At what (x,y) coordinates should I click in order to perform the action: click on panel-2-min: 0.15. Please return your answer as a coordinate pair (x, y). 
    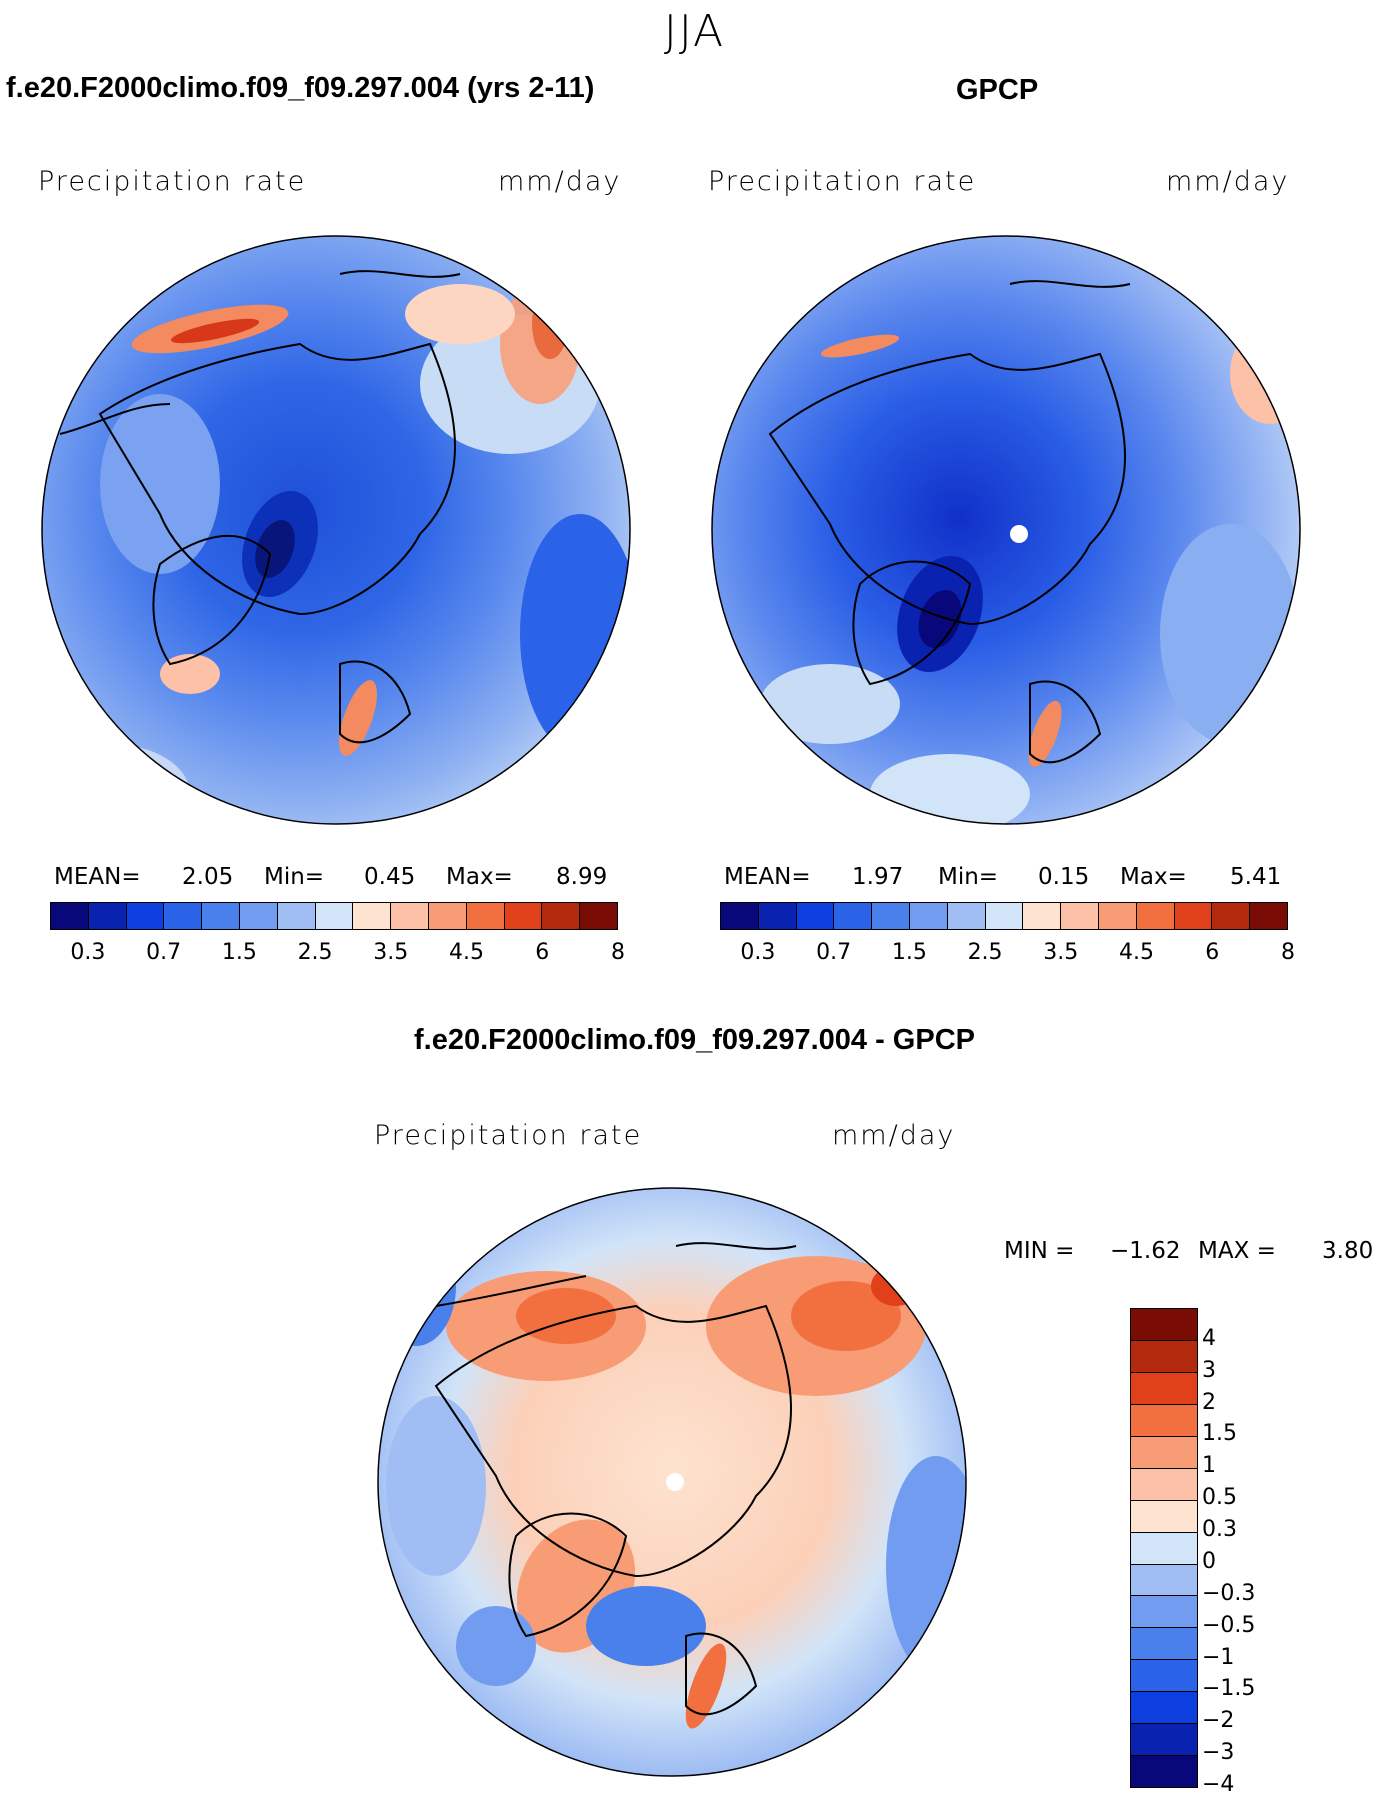
    Looking at the image, I should click on (1064, 877).